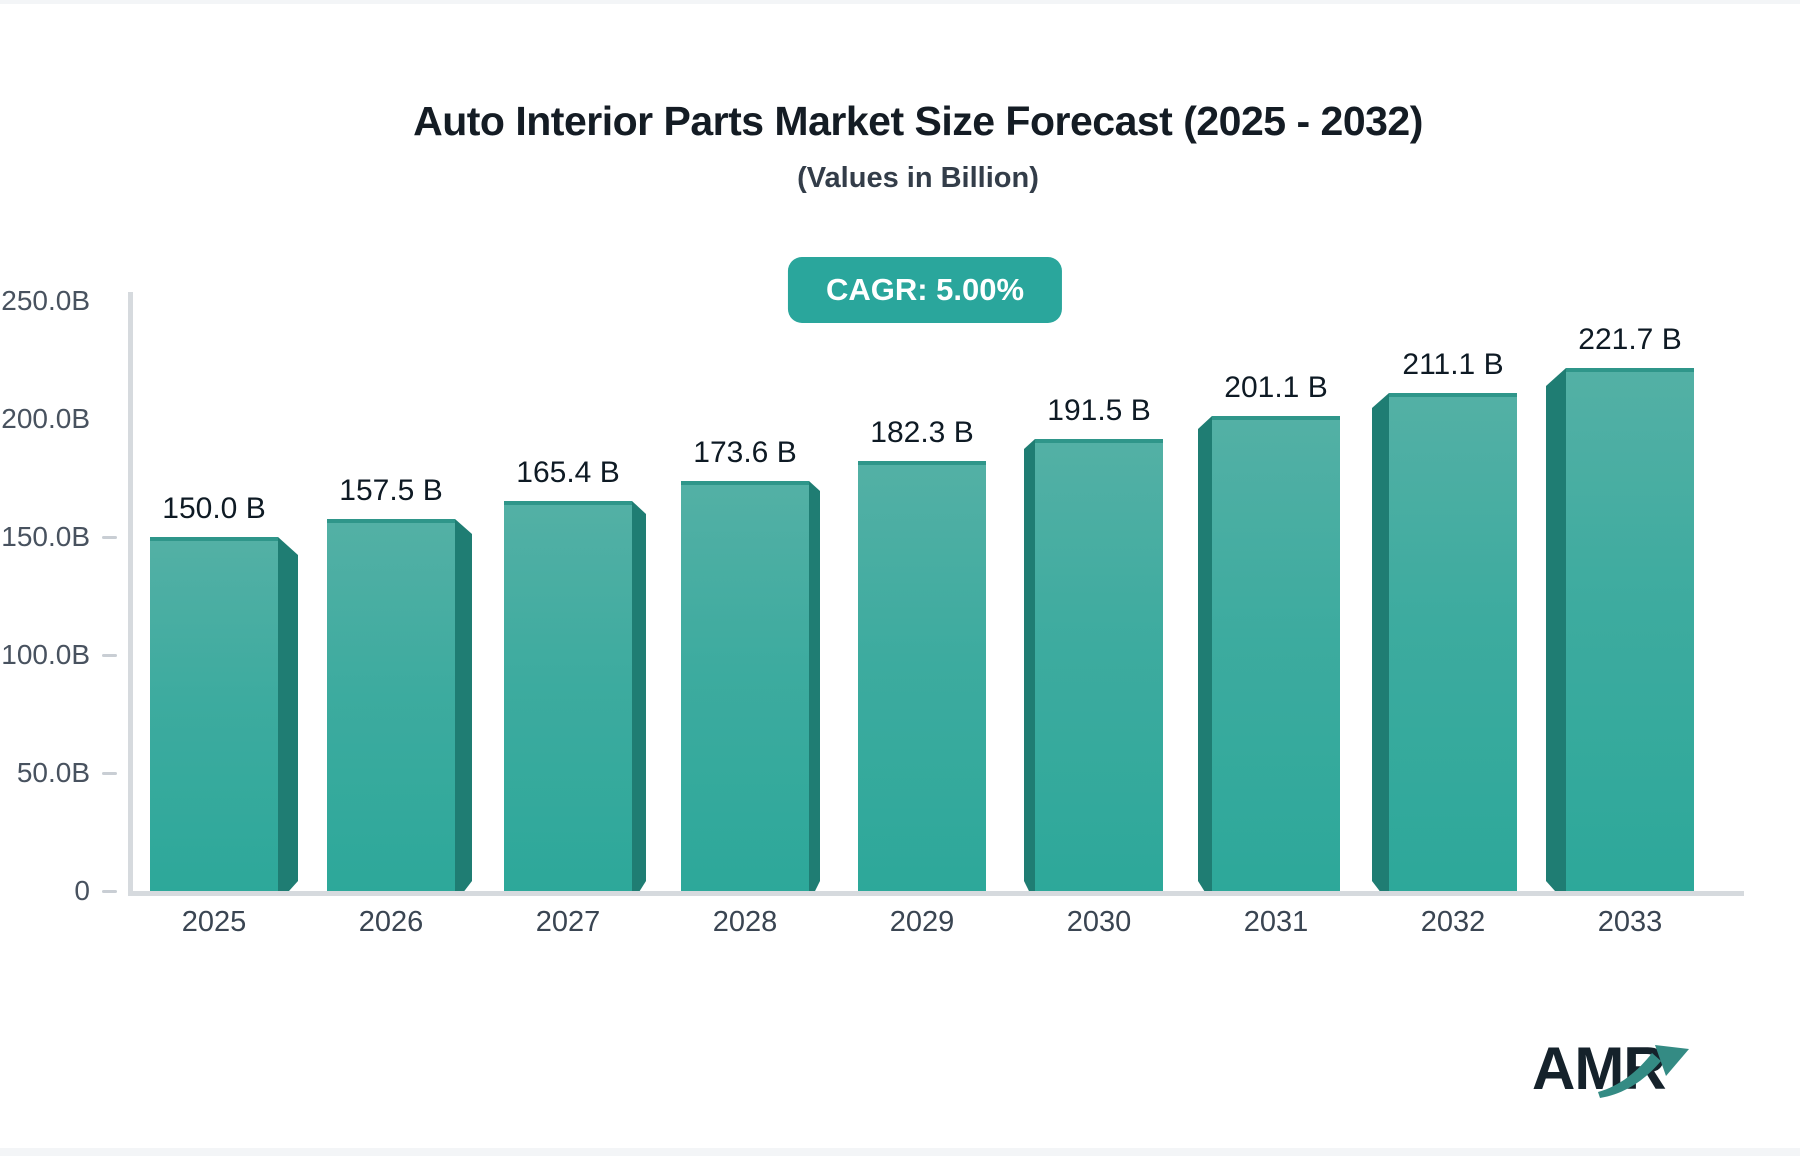  What do you see at coordinates (1205, 653) in the screenshot?
I see `bar-side-2031` at bounding box center [1205, 653].